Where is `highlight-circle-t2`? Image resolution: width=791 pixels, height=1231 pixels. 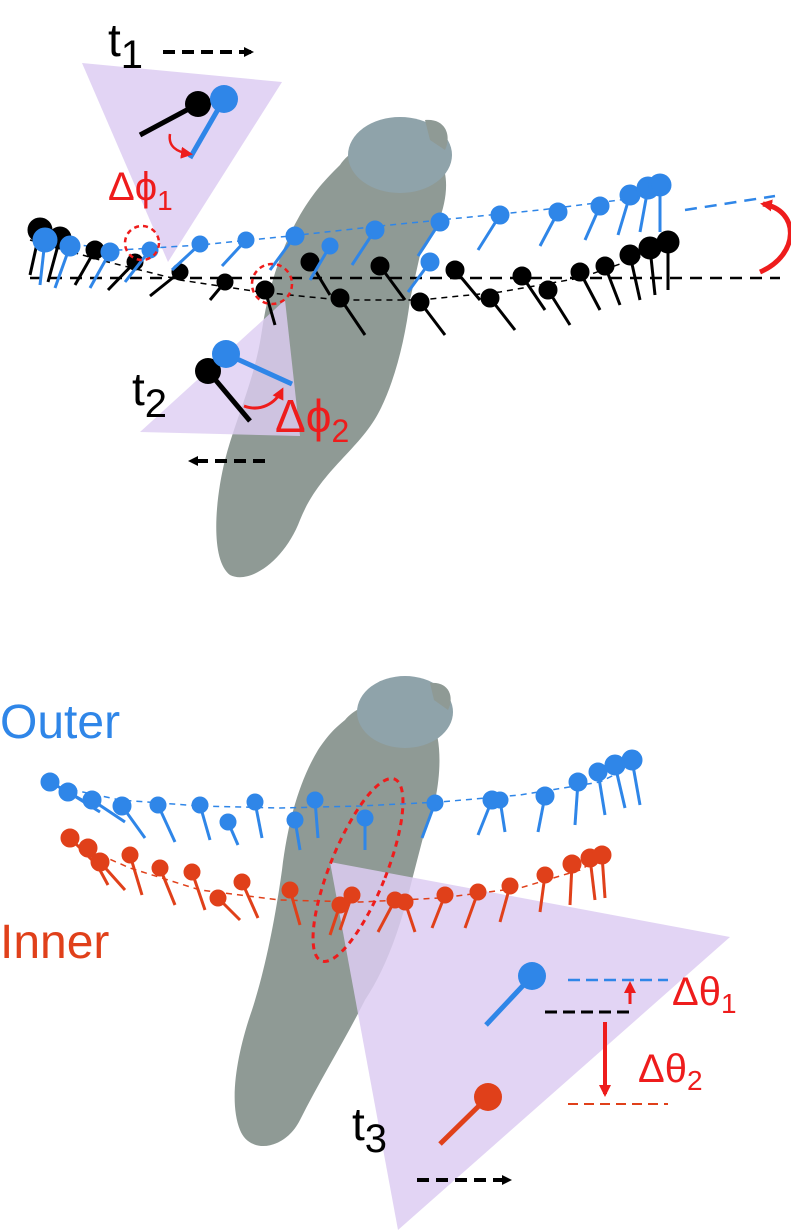 highlight-circle-t2 is located at coordinates (272, 284).